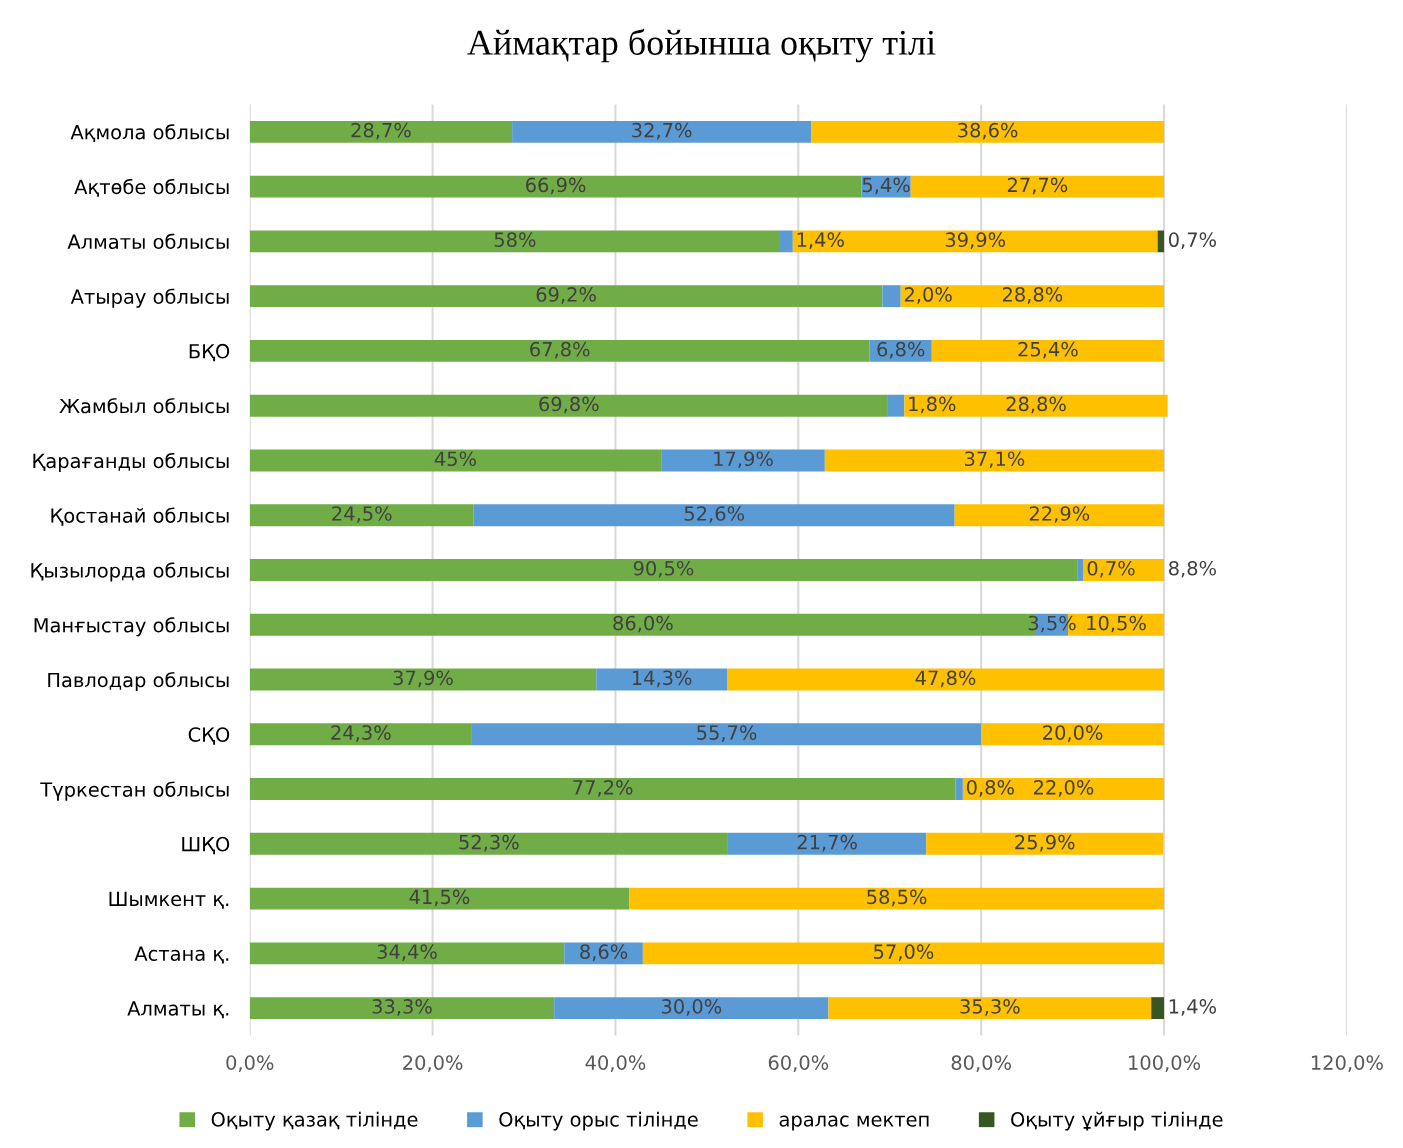  Describe the element at coordinates (130, 572) in the screenshot. I see `y-tick-label: Қызылорда облысы` at that location.